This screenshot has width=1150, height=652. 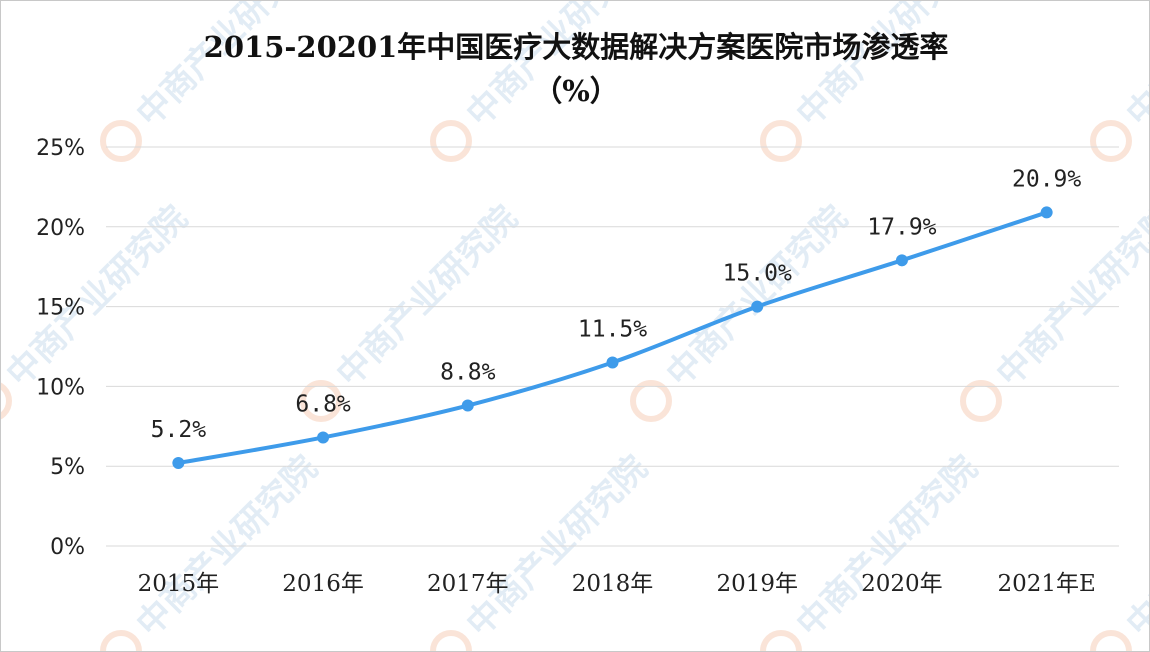 I want to click on data-label: 8.8%, so click(x=468, y=373).